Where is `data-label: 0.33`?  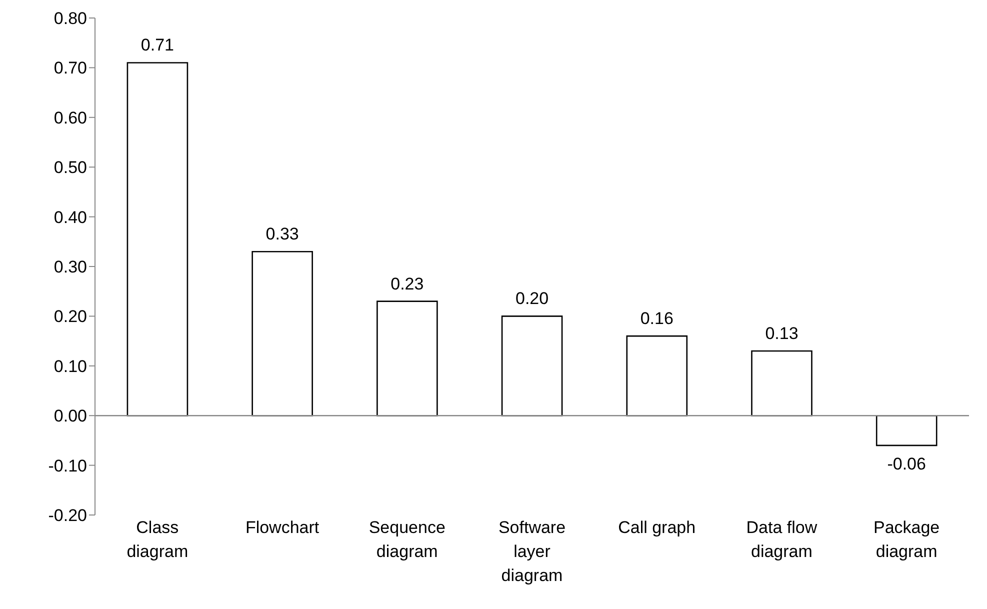
data-label: 0.33 is located at coordinates (282, 234).